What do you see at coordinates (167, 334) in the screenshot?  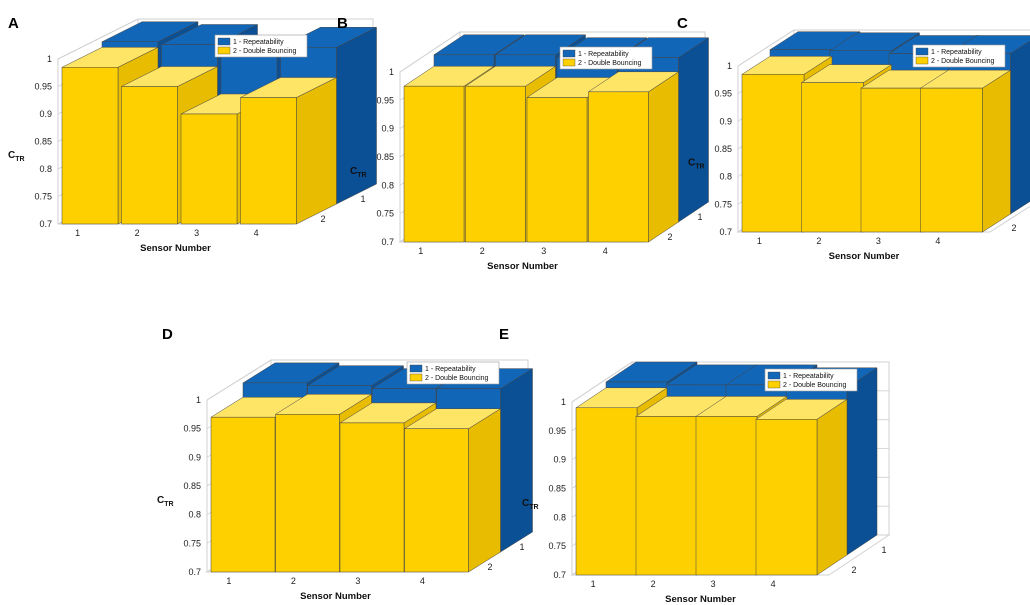 I see `panel-label: D` at bounding box center [167, 334].